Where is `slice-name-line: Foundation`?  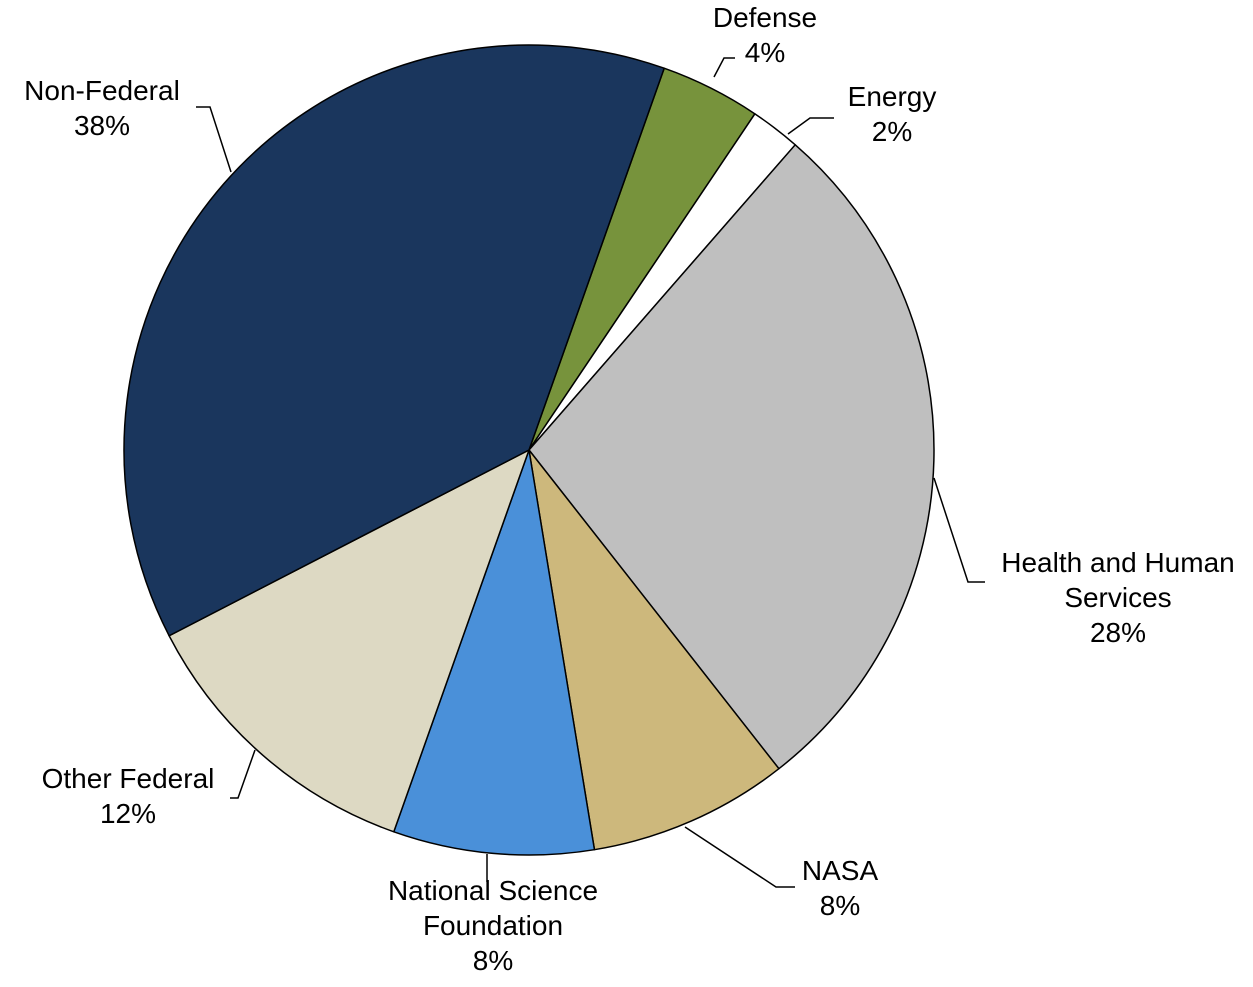 slice-name-line: Foundation is located at coordinates (493, 925).